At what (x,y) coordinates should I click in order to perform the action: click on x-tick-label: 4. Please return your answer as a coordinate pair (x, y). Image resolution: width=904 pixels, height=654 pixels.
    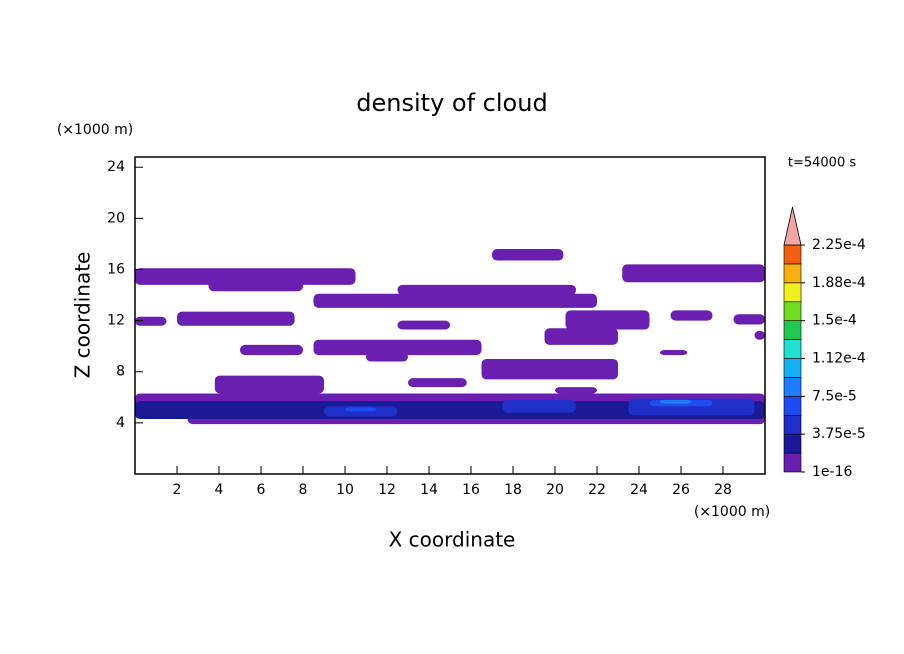
    Looking at the image, I should click on (219, 490).